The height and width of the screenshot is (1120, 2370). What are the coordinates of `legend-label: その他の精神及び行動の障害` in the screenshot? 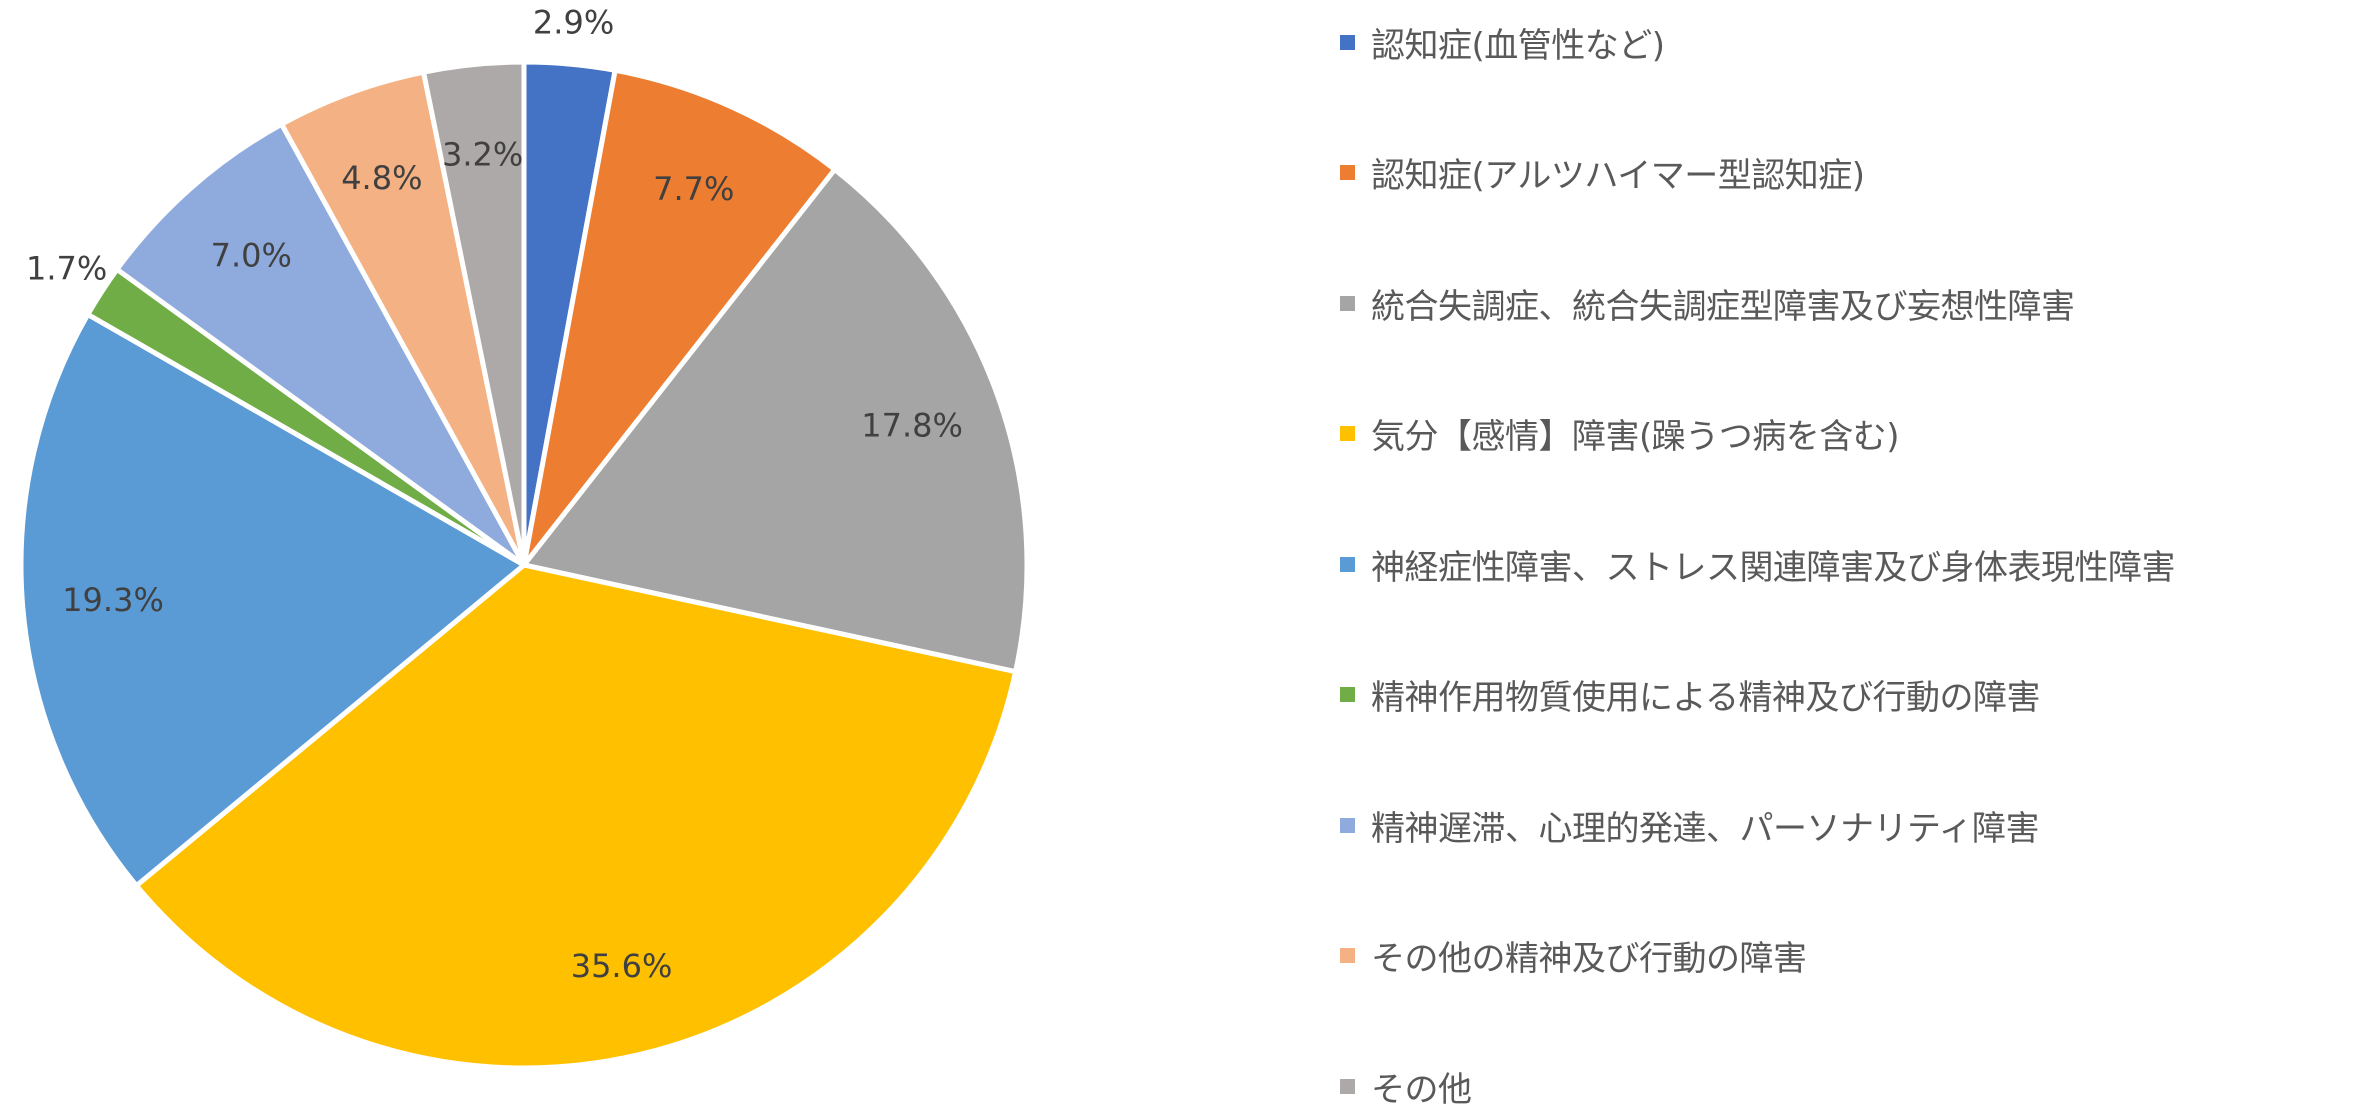 It's located at (1589, 959).